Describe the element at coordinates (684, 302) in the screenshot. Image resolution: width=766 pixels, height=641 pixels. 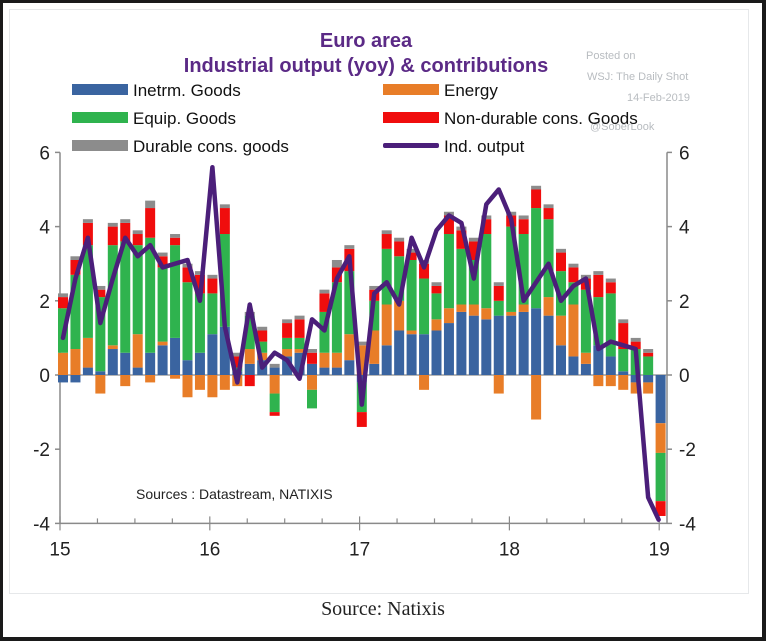
I see `y-tick-label-right: 2` at that location.